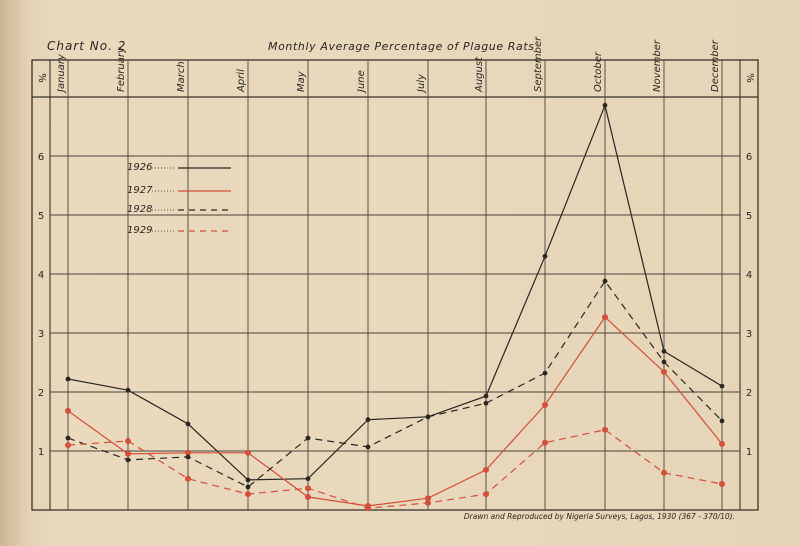 The height and width of the screenshot is (546, 800). What do you see at coordinates (121, 69) in the screenshot?
I see `month-label-february: February` at bounding box center [121, 69].